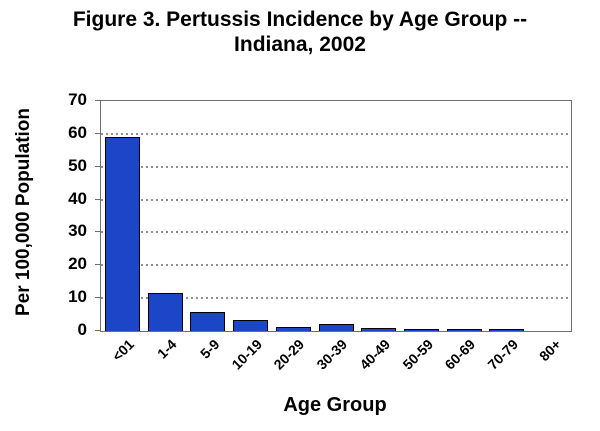 The image size is (600, 431). What do you see at coordinates (335, 405) in the screenshot?
I see `x-axis-title: Age Group` at bounding box center [335, 405].